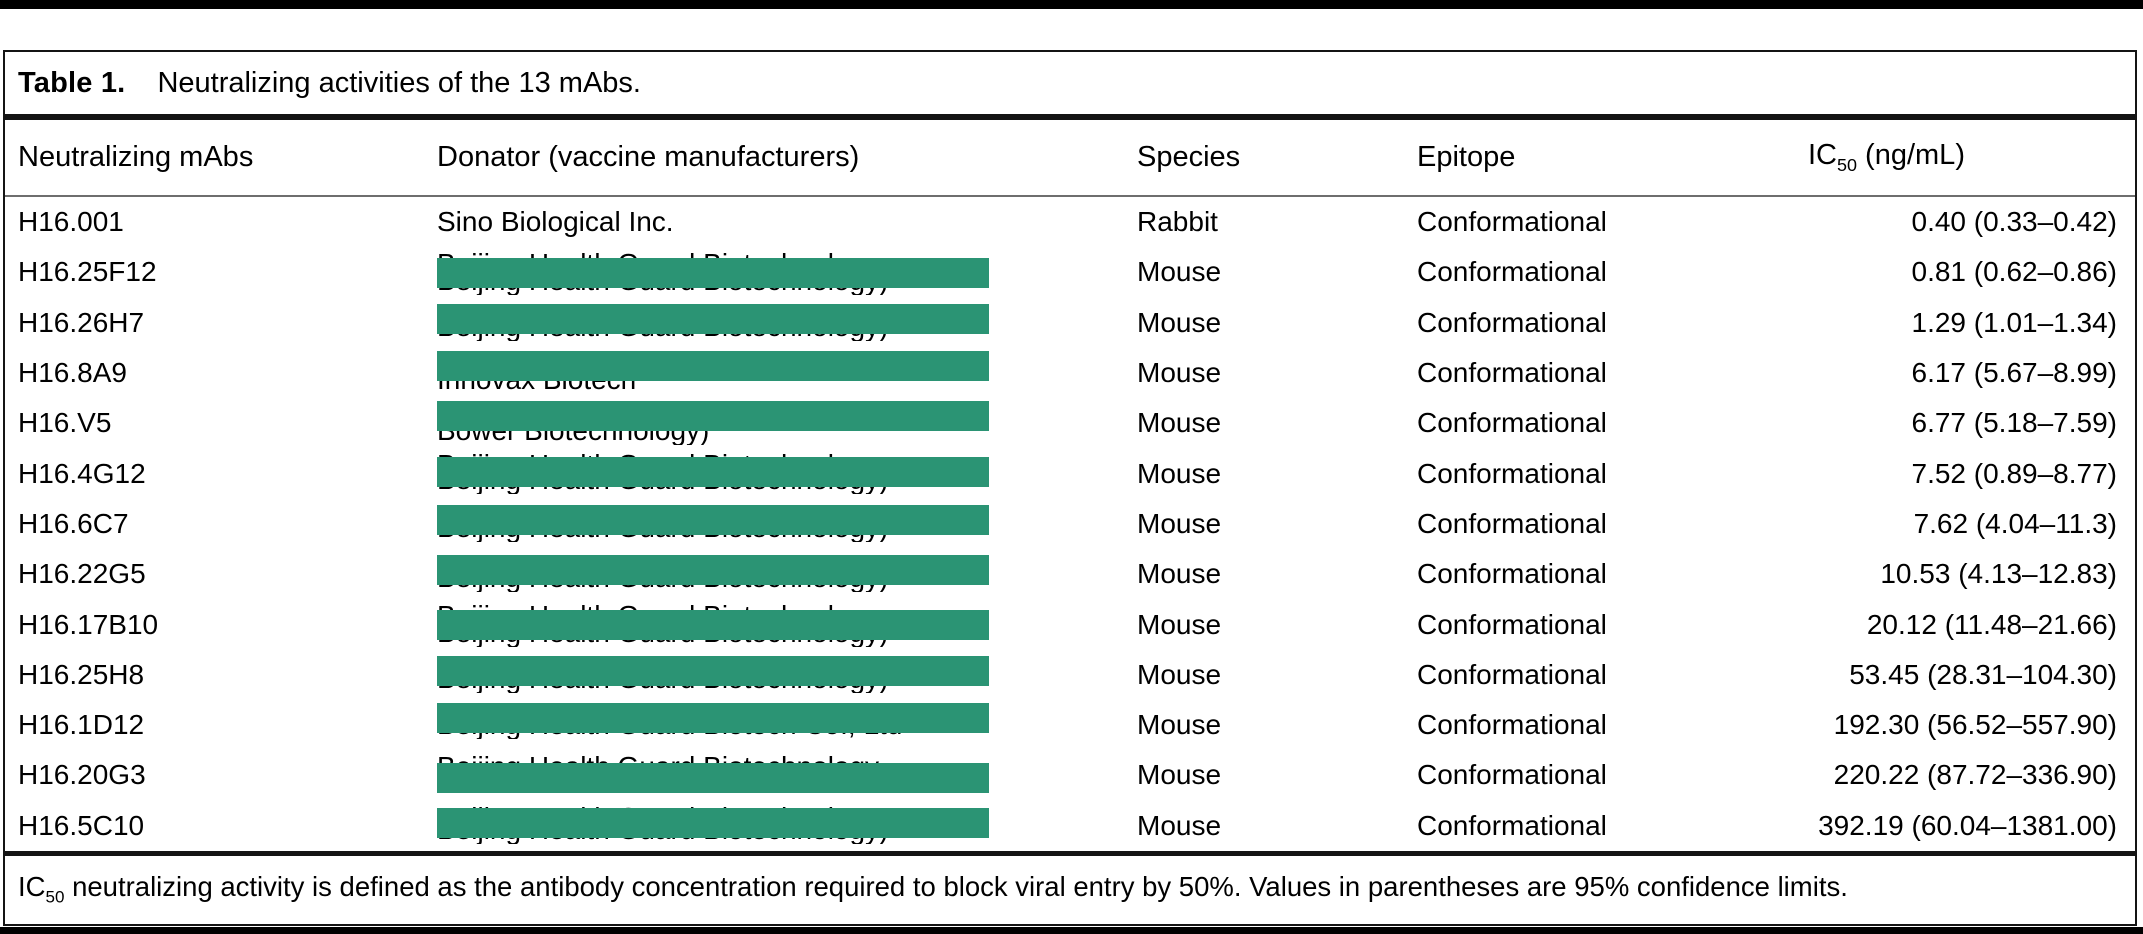 The width and height of the screenshot is (2143, 934). What do you see at coordinates (71, 222) in the screenshot?
I see `mab-name-cell: H16.001` at bounding box center [71, 222].